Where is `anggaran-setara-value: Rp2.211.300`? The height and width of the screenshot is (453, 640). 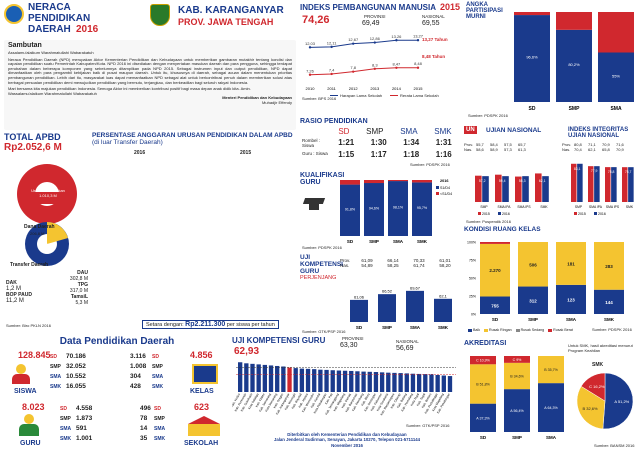 anggaran-setara-value: Rp2.211.300 is located at coordinates (205, 324).